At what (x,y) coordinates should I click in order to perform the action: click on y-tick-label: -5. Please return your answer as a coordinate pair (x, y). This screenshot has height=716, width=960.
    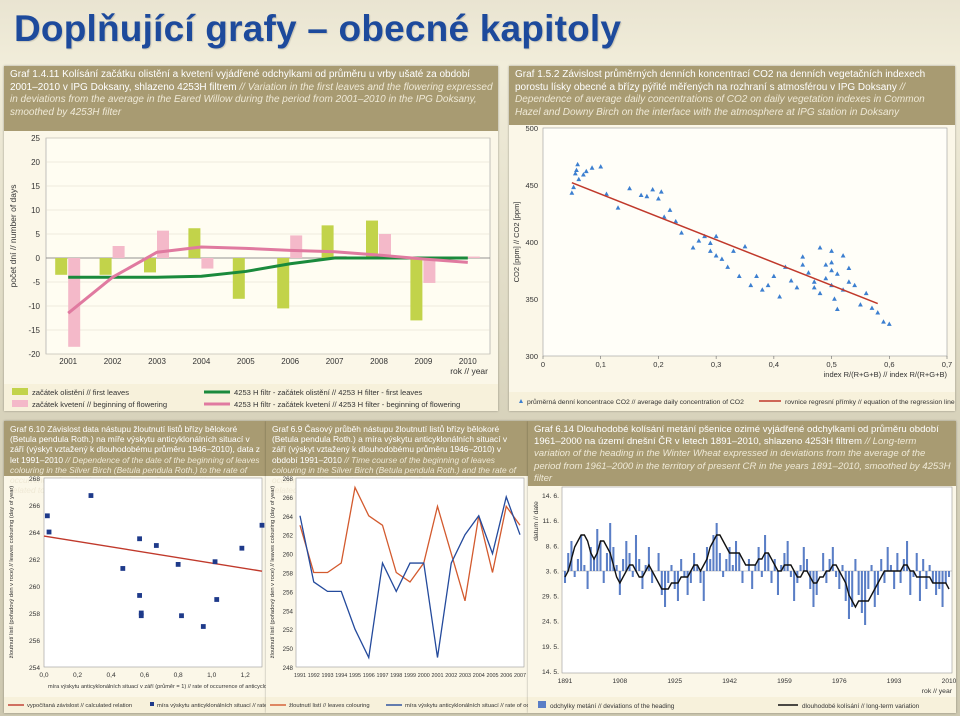
    Looking at the image, I should click on (37, 282).